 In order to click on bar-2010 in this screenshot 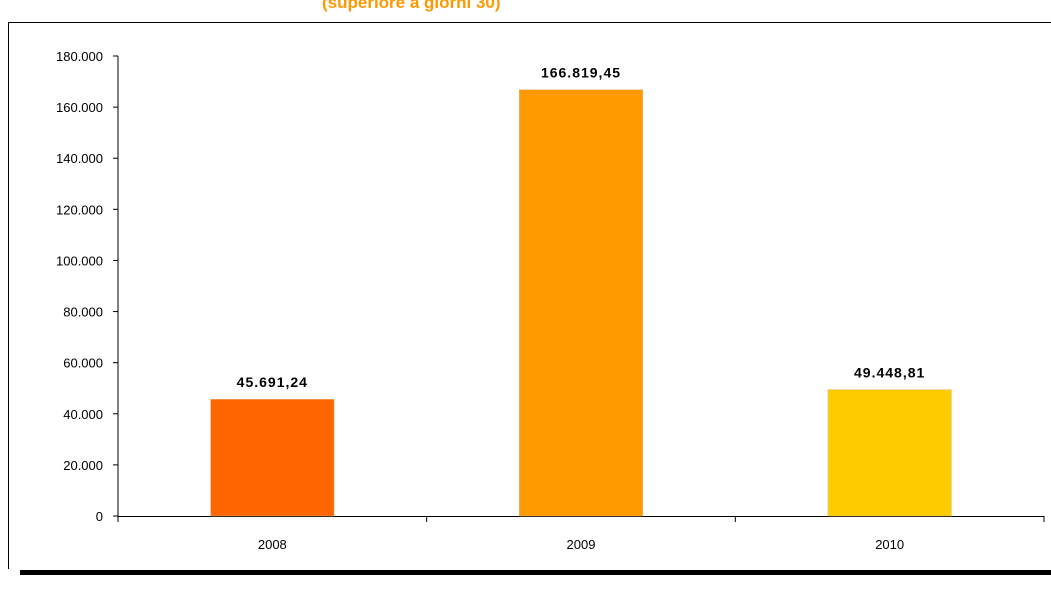, I will do `click(889, 453)`.